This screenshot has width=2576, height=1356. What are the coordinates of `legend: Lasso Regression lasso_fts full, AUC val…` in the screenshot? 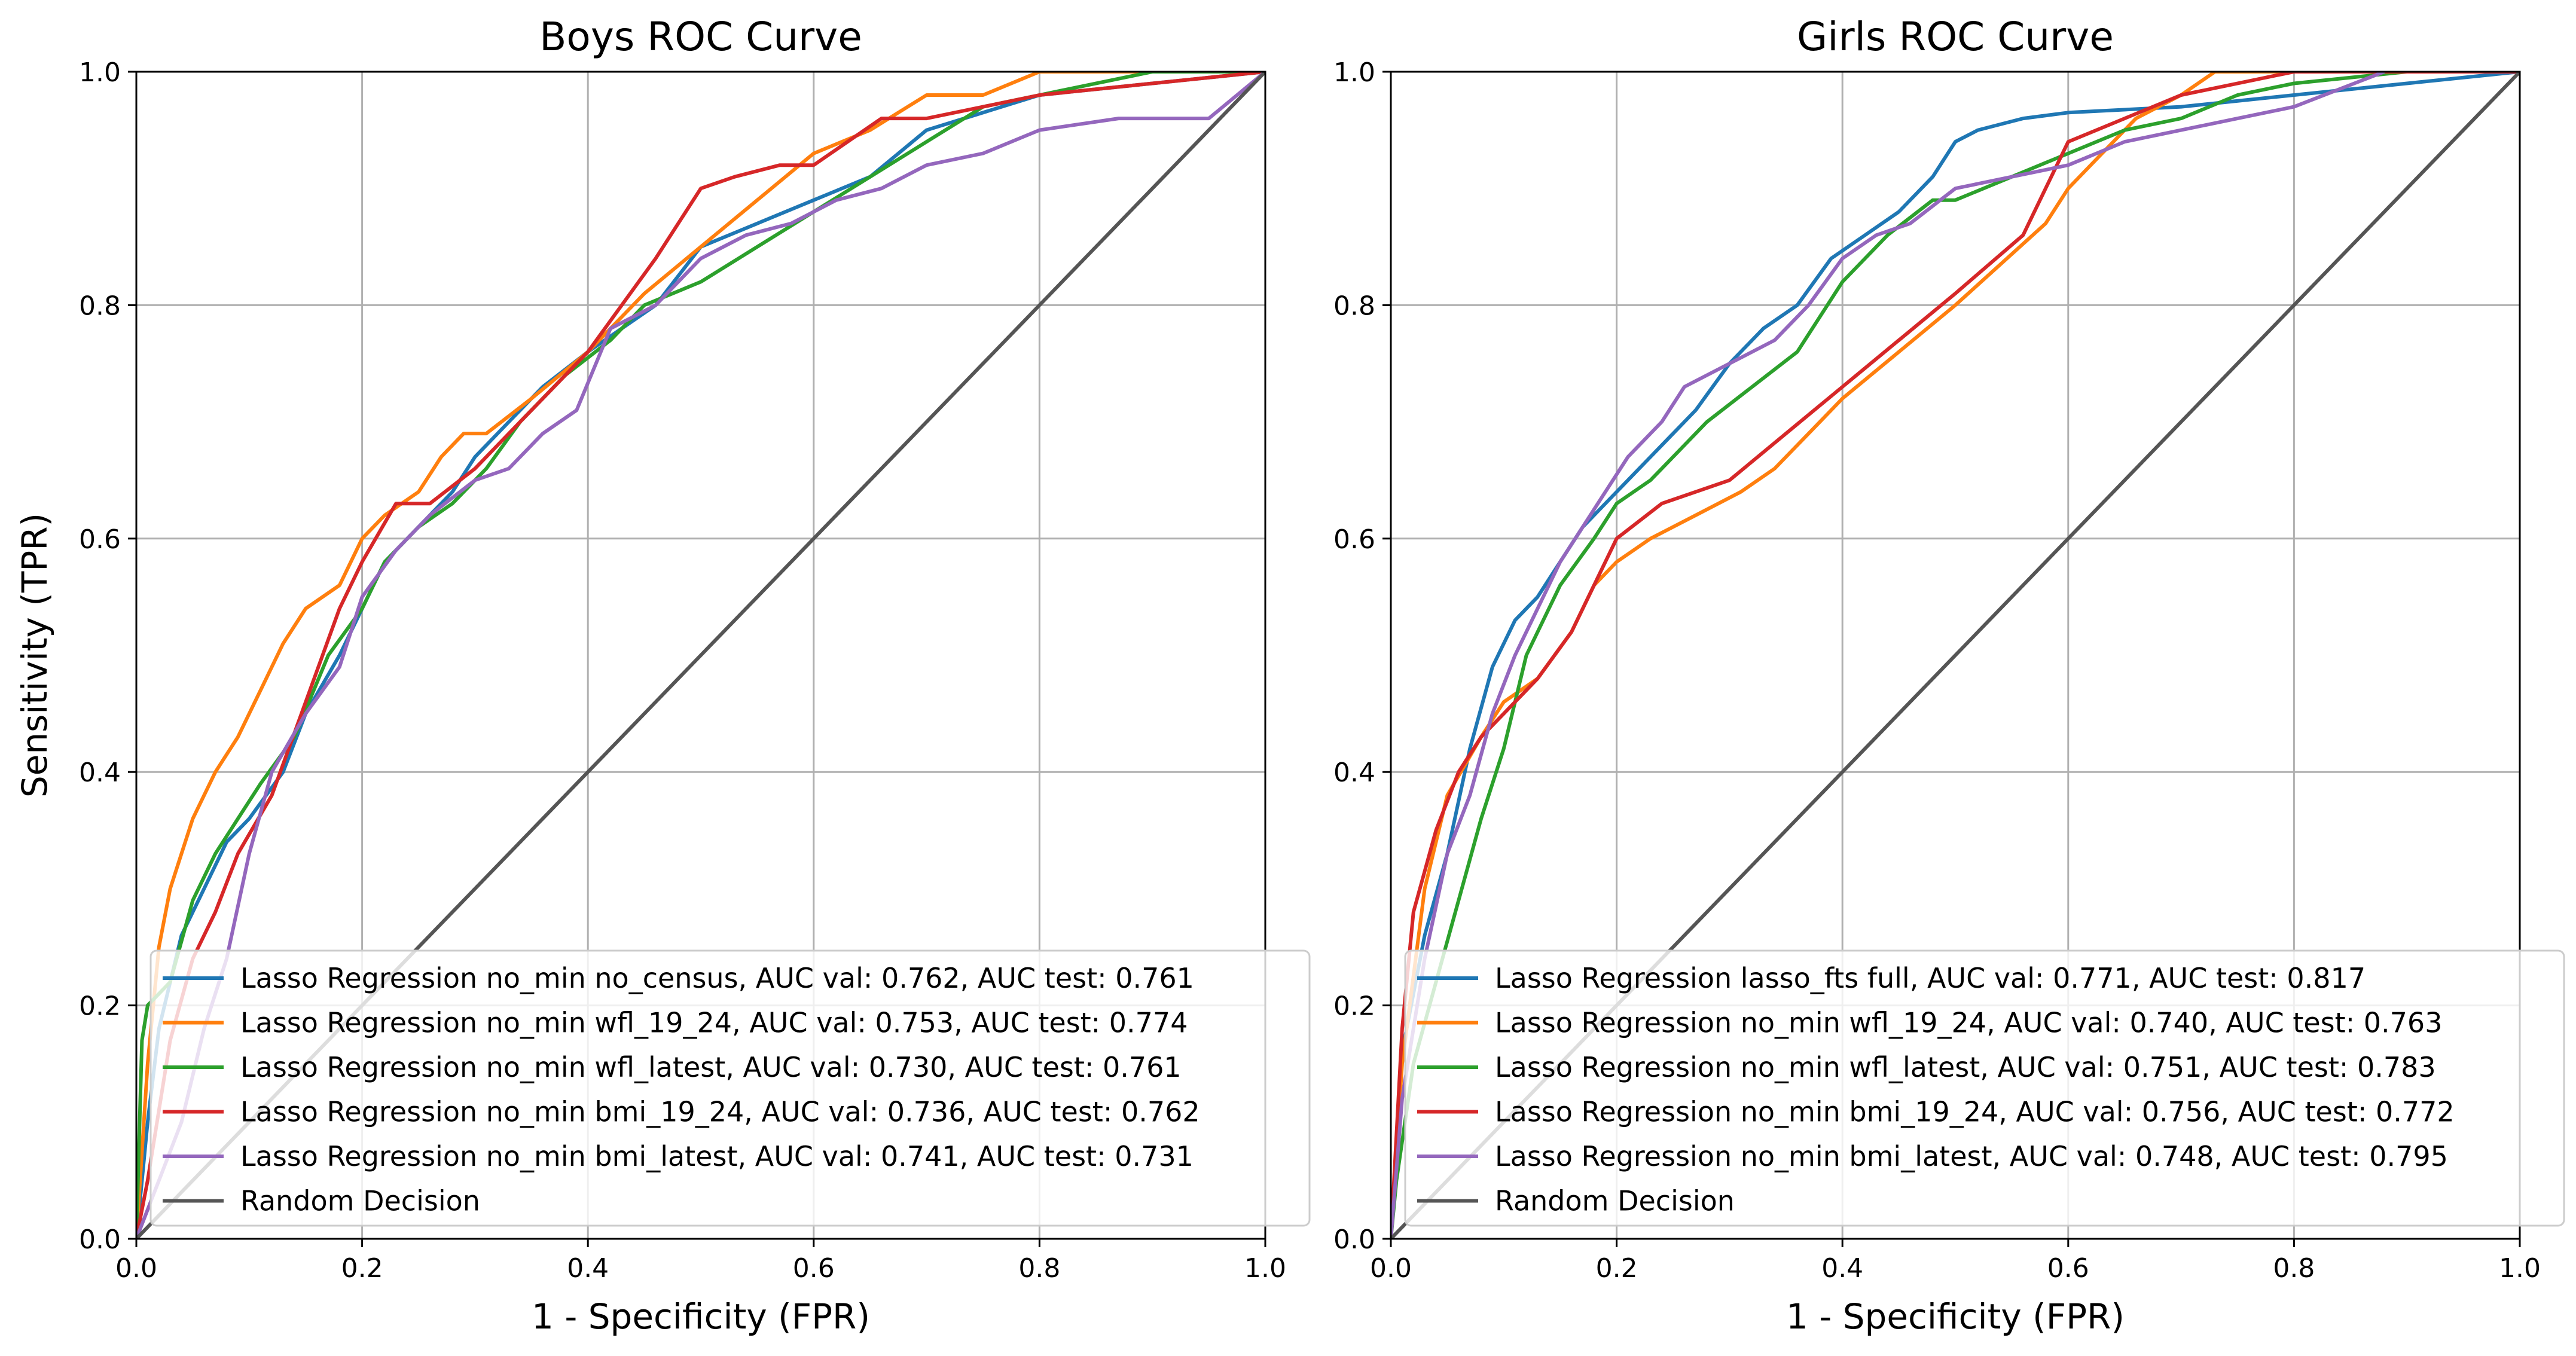 It's located at (1984, 1088).